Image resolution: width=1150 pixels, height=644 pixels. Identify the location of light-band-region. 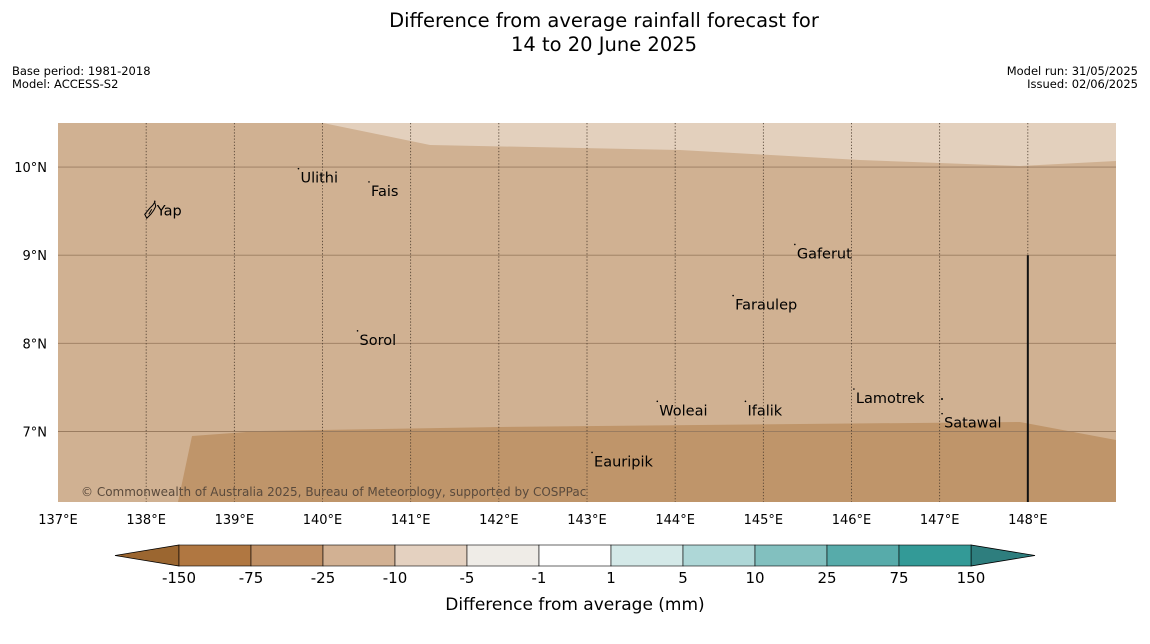
(719, 144).